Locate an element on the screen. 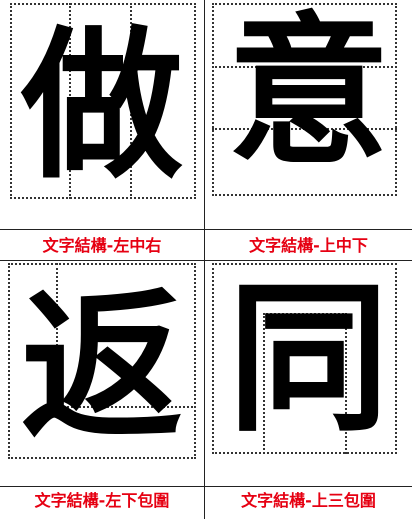  structure-label: 文字結構-上三包圍 is located at coordinates (308, 500).